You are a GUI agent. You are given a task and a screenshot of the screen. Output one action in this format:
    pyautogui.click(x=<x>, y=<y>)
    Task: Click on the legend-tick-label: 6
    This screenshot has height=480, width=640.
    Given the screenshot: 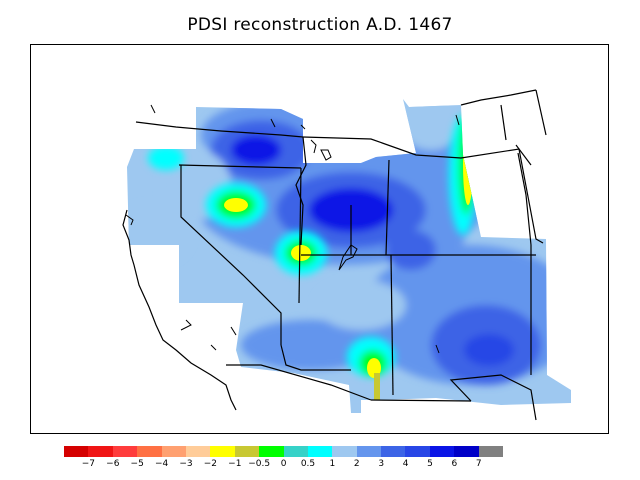 What is the action you would take?
    pyautogui.click(x=454, y=464)
    